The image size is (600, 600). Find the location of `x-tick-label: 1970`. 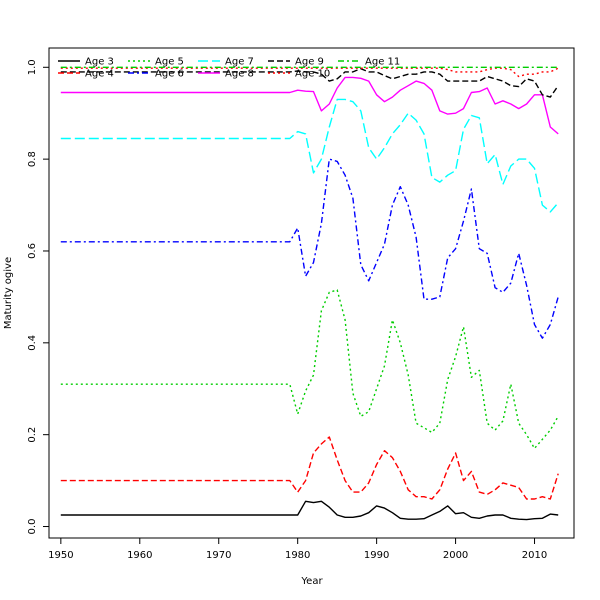

x-tick-label: 1970 is located at coordinates (218, 555).